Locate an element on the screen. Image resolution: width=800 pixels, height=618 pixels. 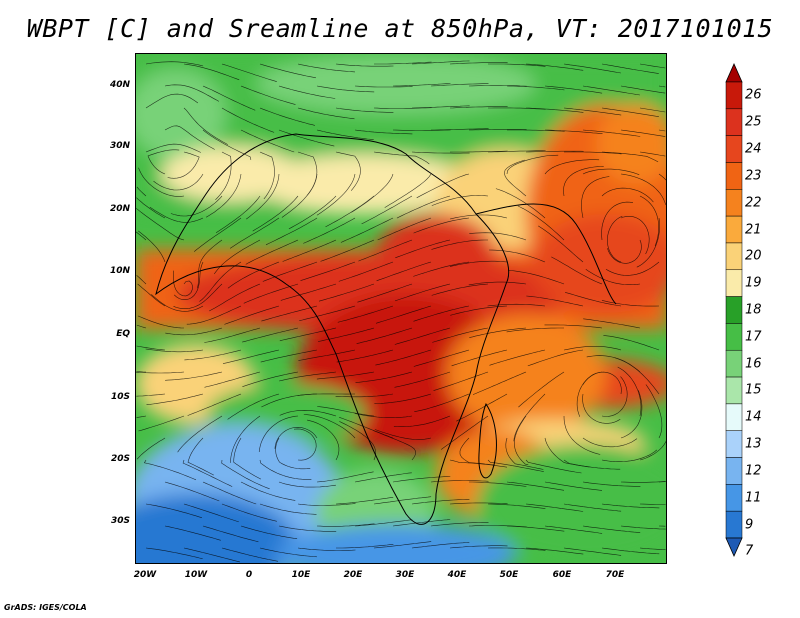
lat-tick-10n: 10N is located at coordinates (119, 271).